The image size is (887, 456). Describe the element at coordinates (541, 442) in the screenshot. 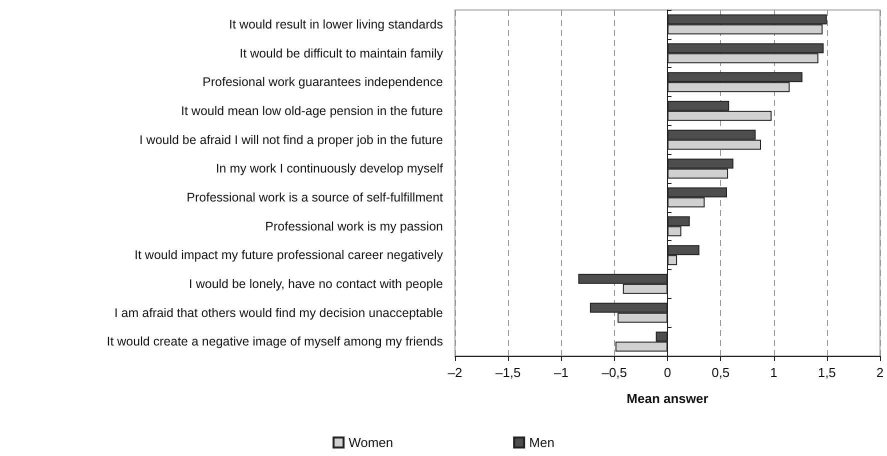

I see `legend-label: Men` at that location.